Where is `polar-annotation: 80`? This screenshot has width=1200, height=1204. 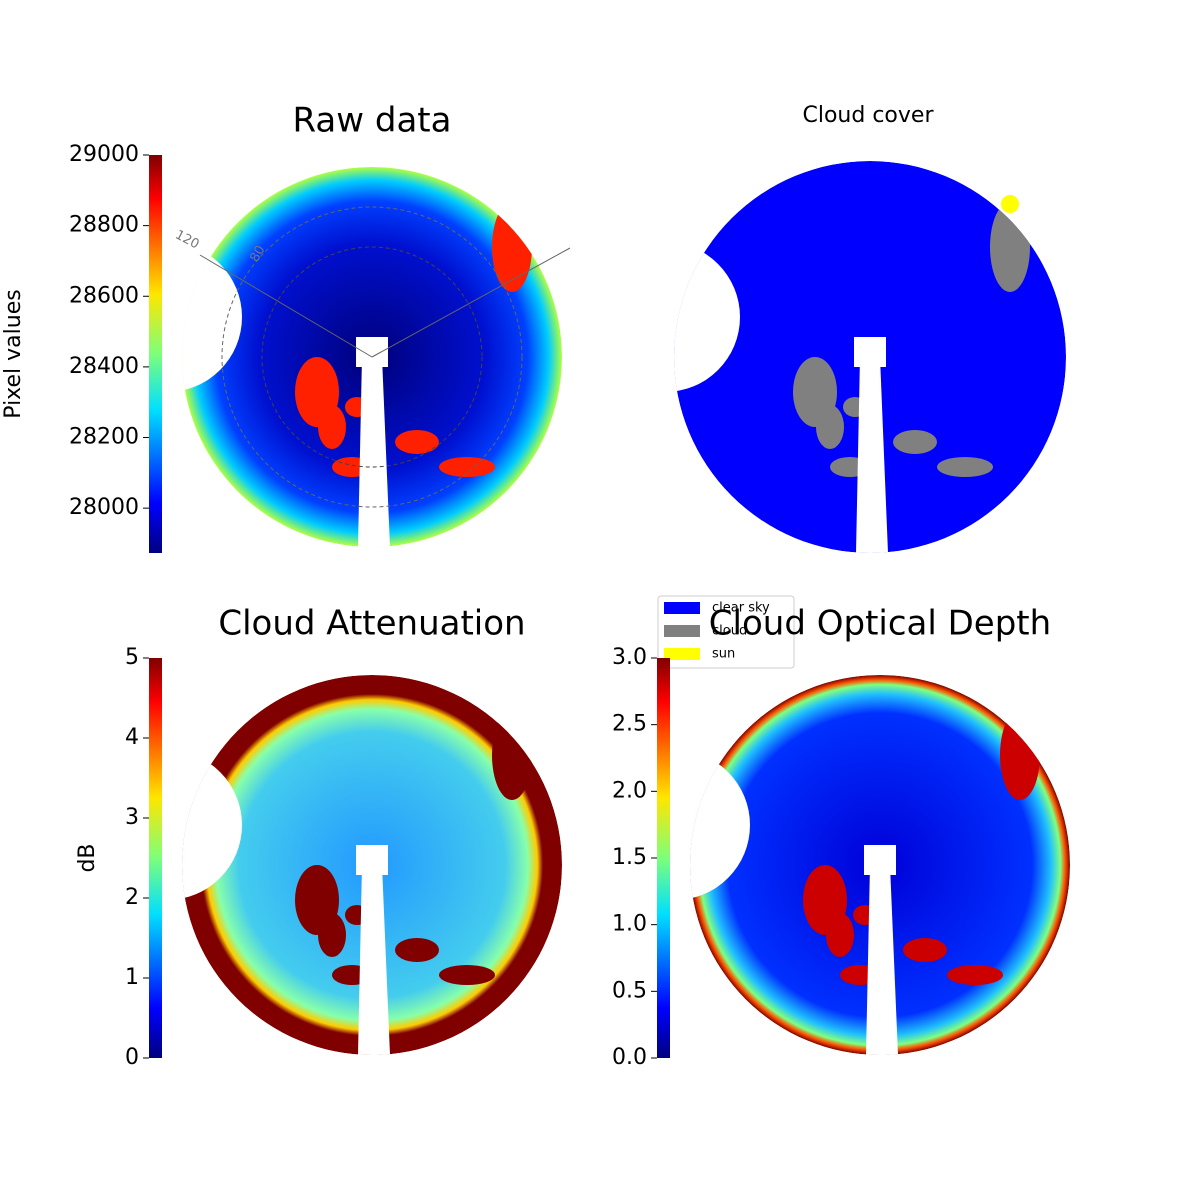 polar-annotation: 80 is located at coordinates (257, 254).